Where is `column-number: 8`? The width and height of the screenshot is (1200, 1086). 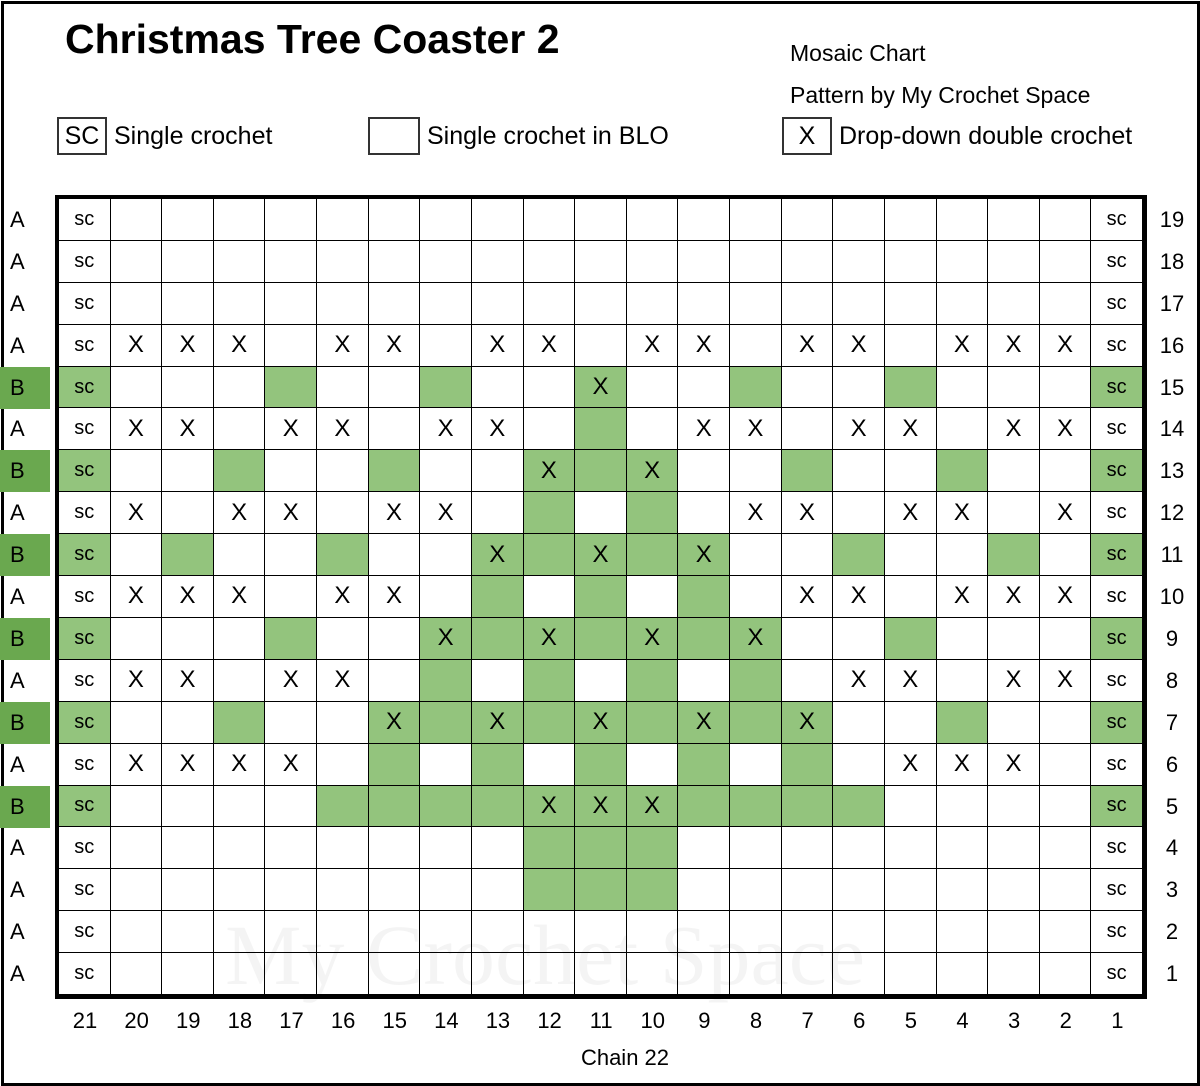 column-number: 8 is located at coordinates (756, 1020).